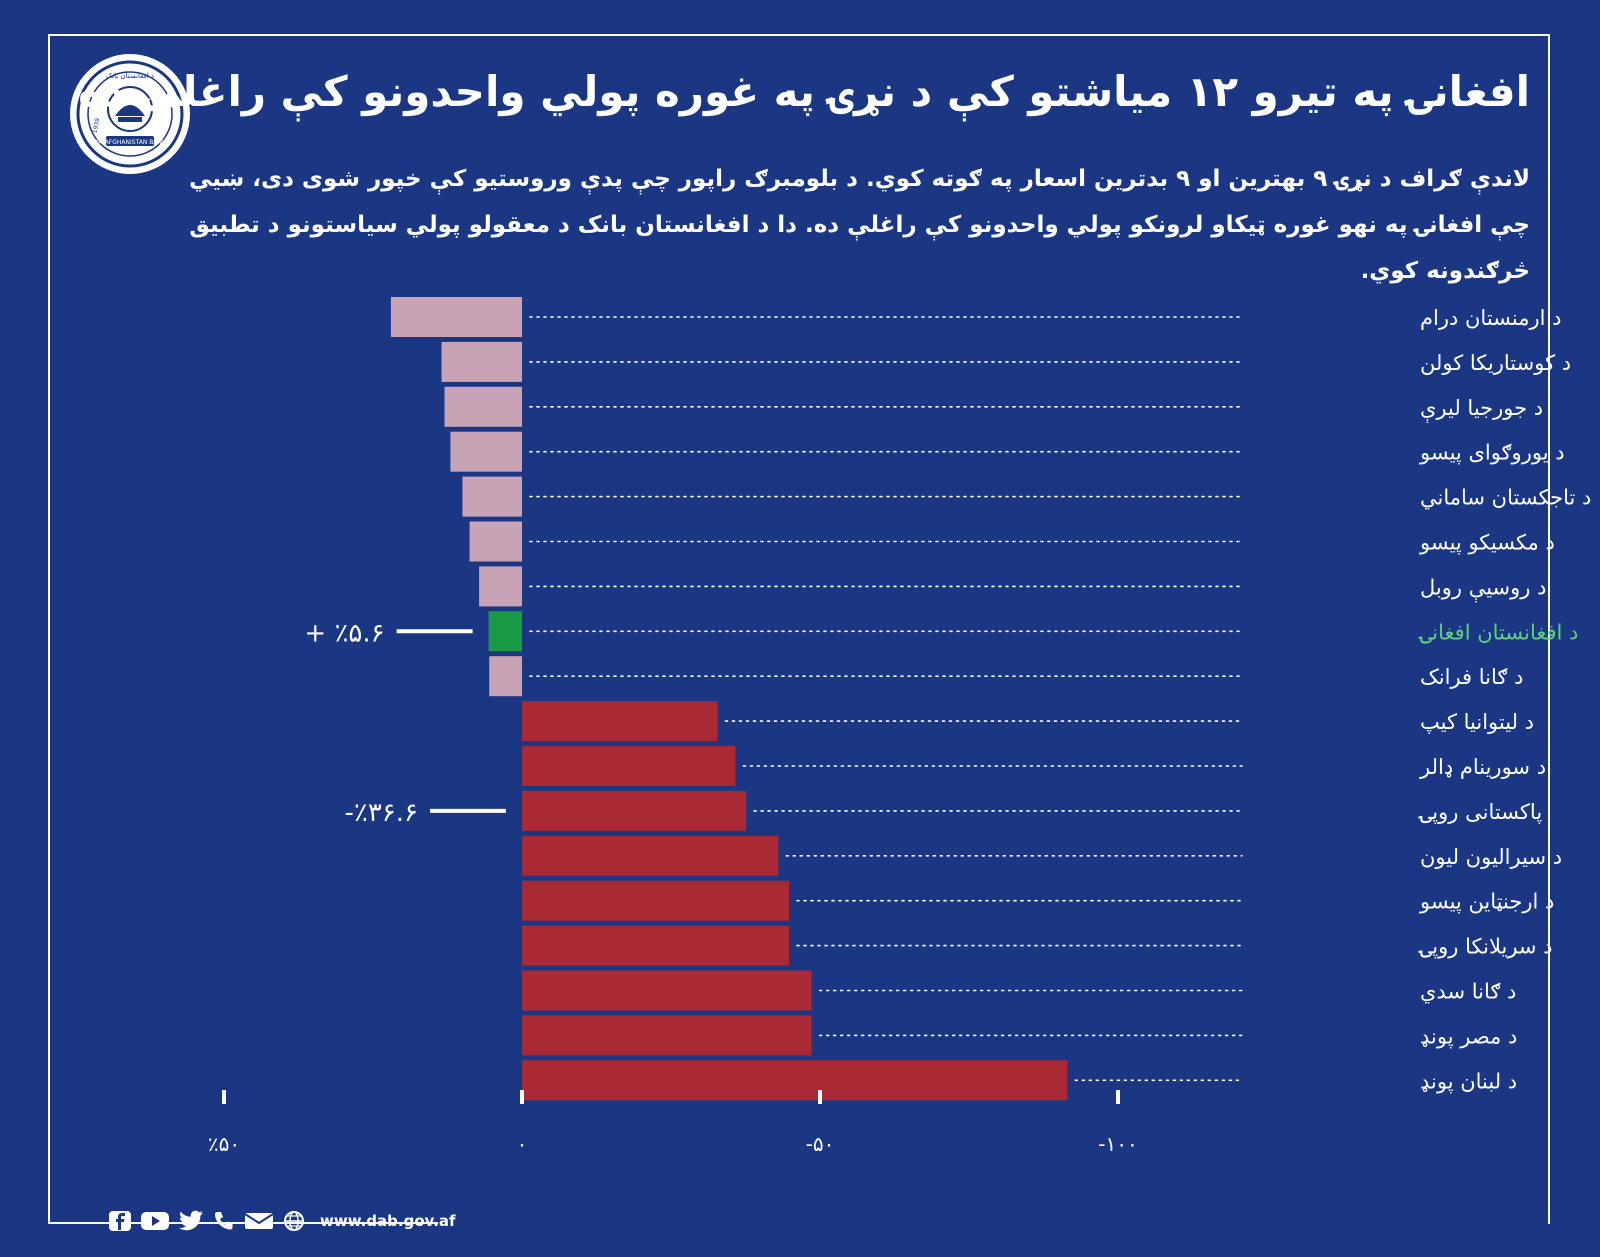 The image size is (1600, 1257). I want to click on annotation-label: -٪۳۶.۶, so click(381, 813).